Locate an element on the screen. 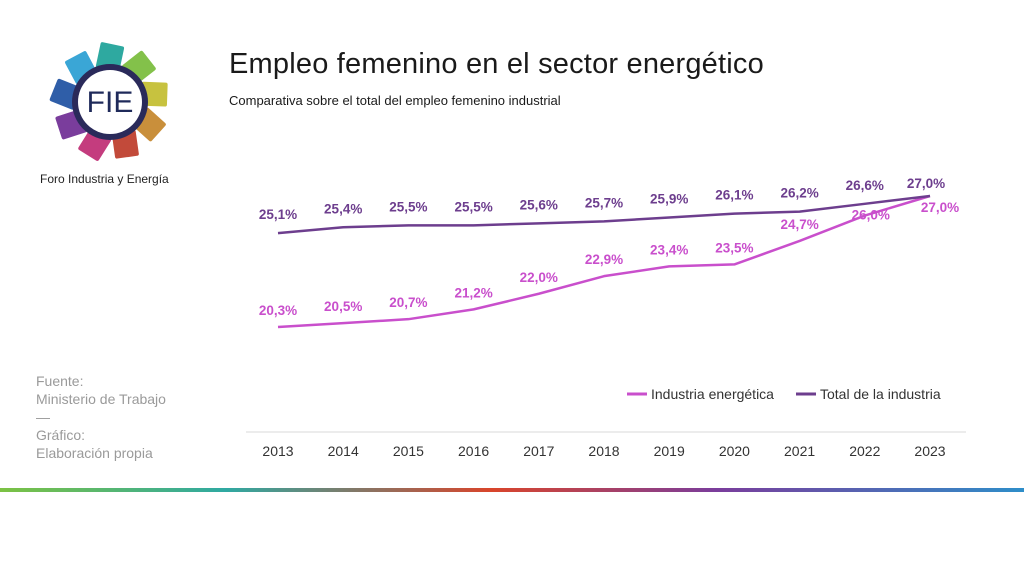 This screenshot has width=1024, height=576. x-tick-label: 2018 is located at coordinates (603, 451).